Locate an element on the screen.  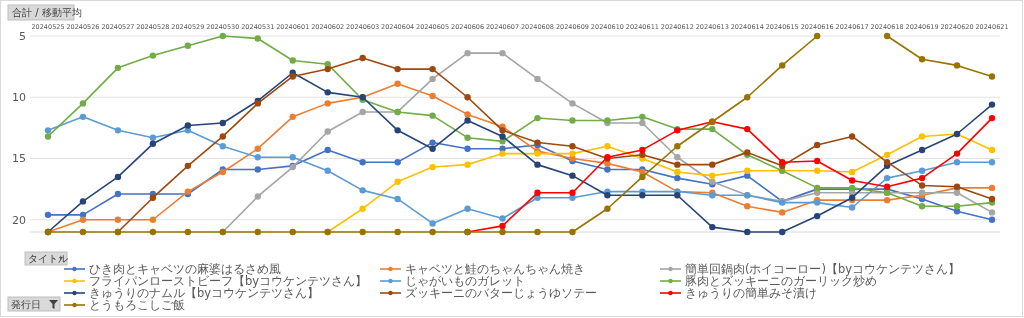
y-axis-title: 合計 / 移動平均 is located at coordinates (47, 12).